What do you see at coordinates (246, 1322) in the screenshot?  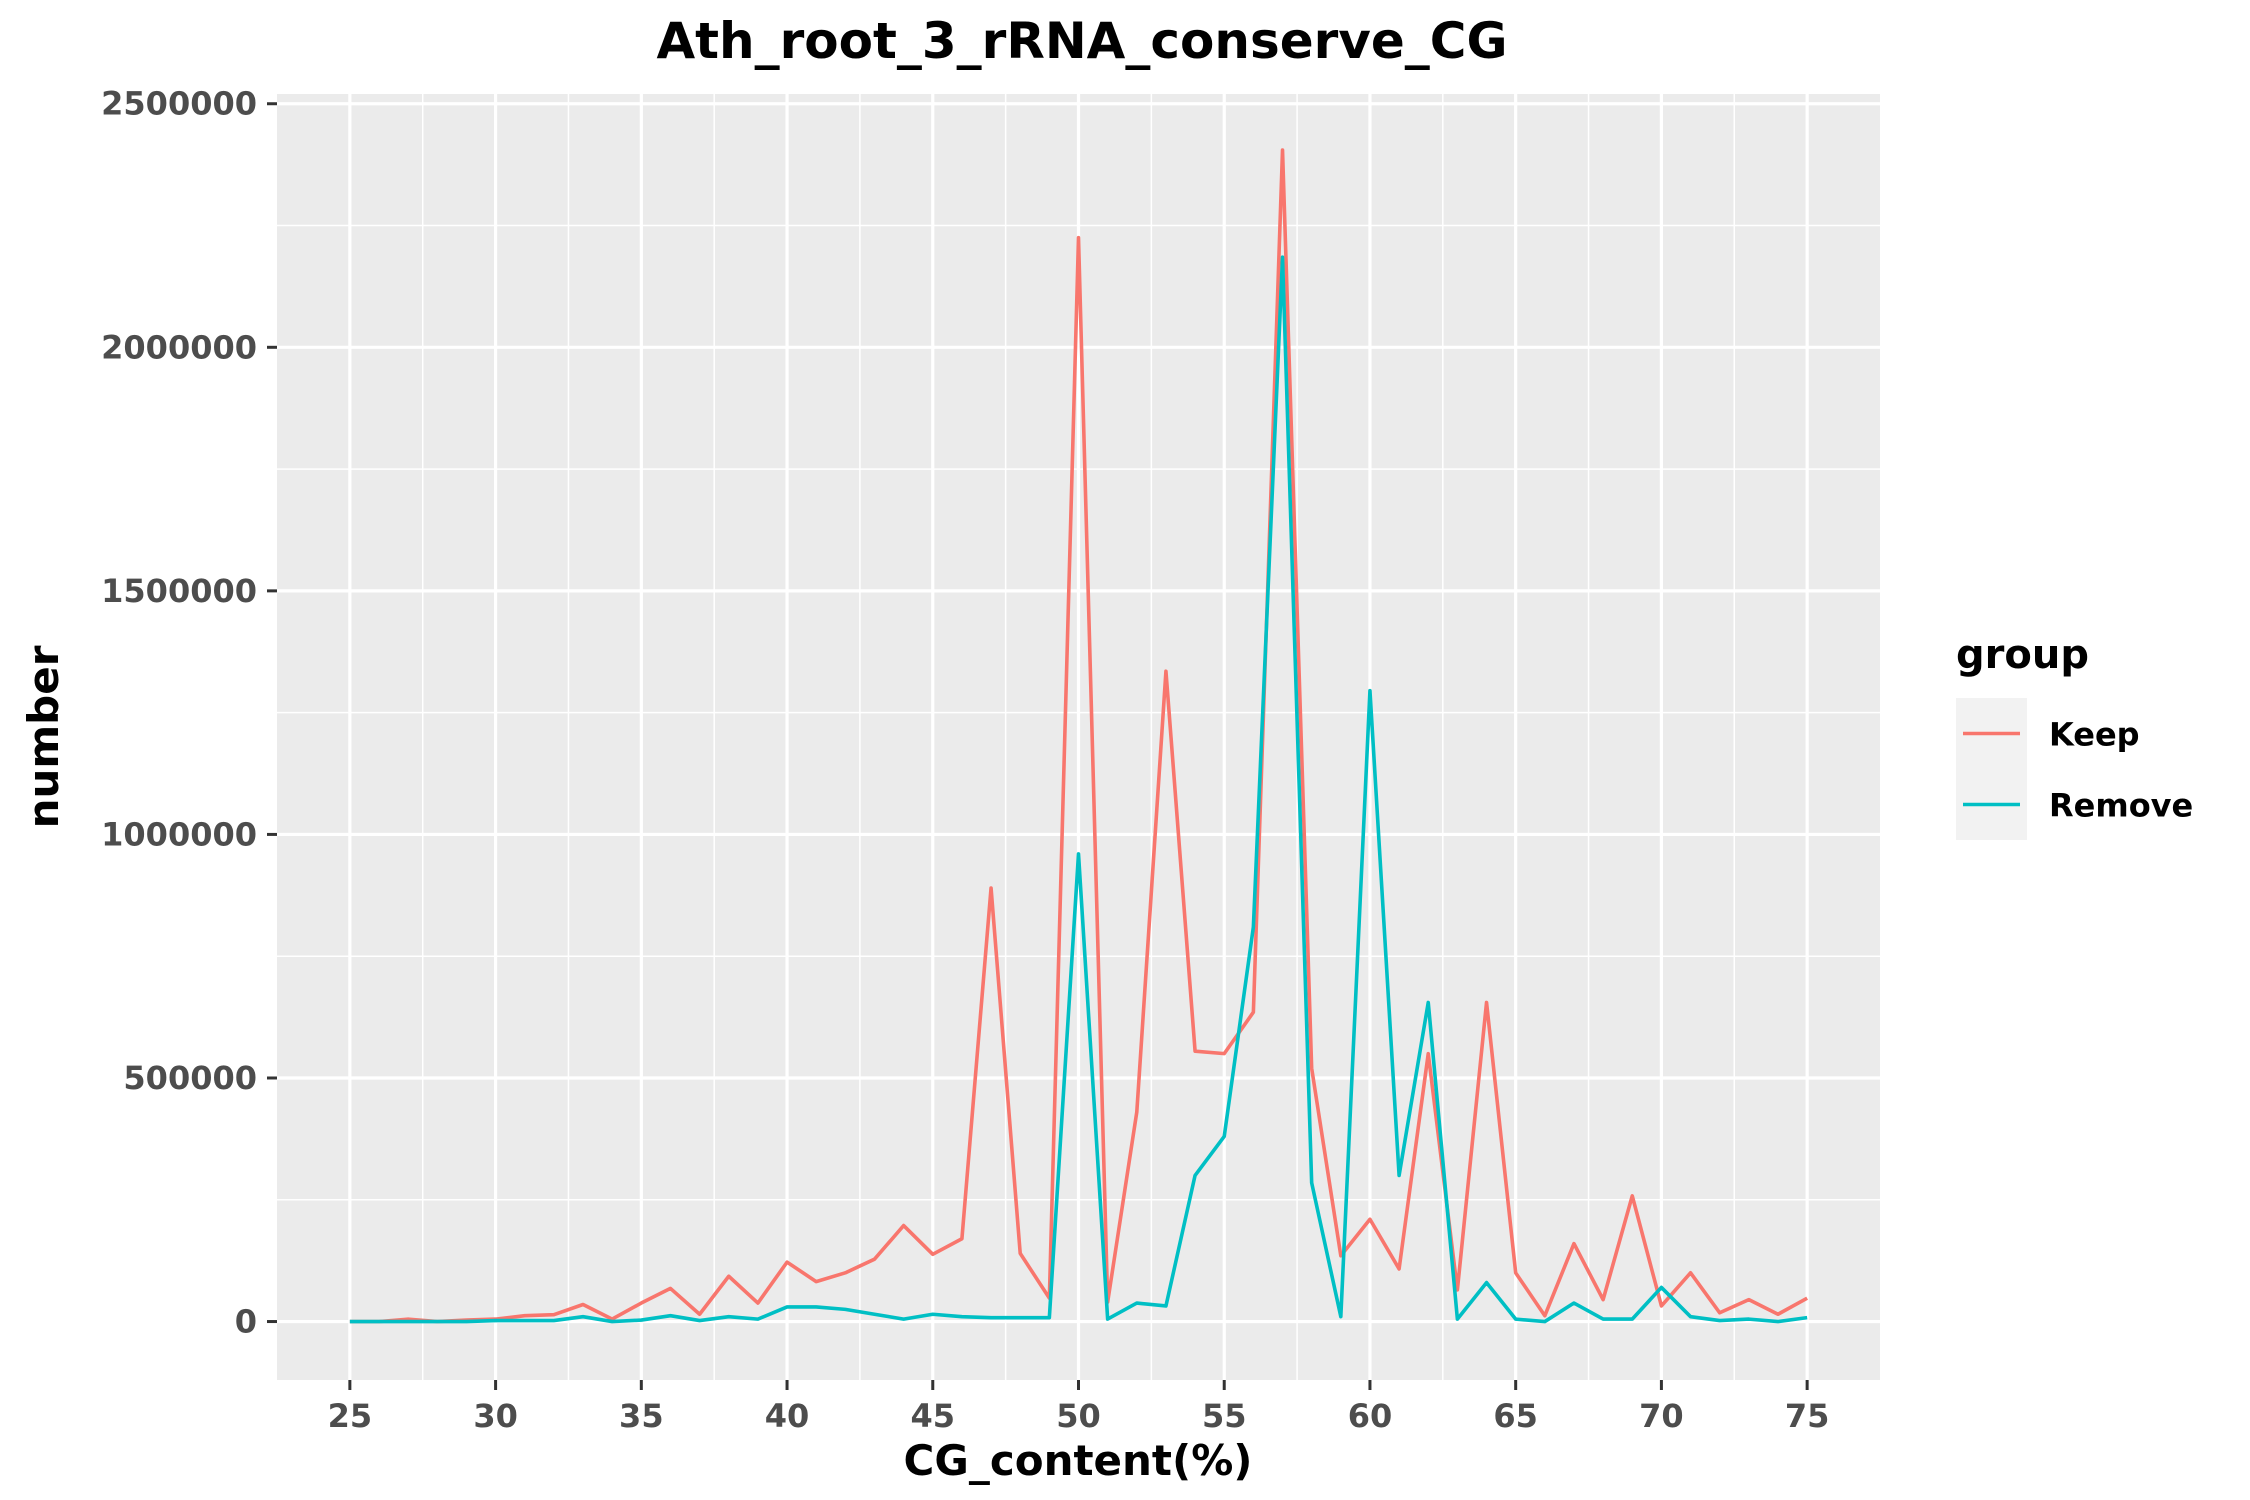 I see `y-tick-label: 0` at bounding box center [246, 1322].